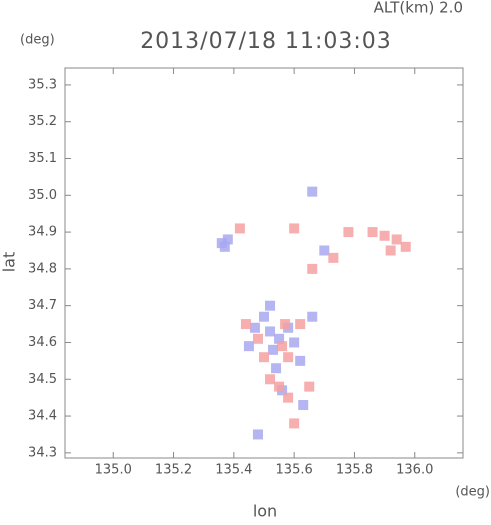 This screenshot has width=491, height=525. Describe the element at coordinates (414, 470) in the screenshot. I see `x-tick-label: 136.0` at that location.